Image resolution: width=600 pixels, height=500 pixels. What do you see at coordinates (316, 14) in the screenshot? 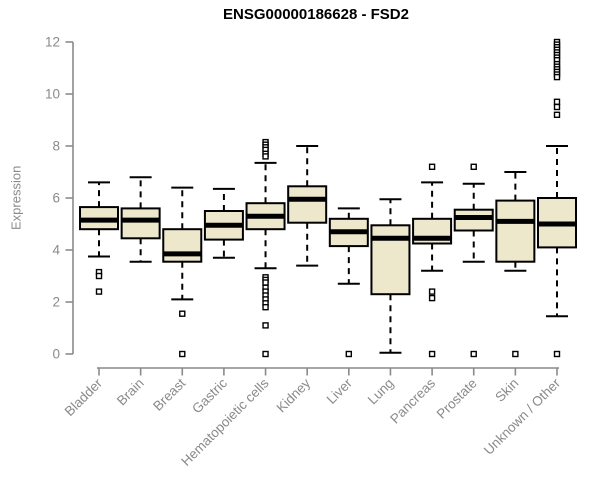
I see `chart-title: ENSG00000186628 - FSD2` at bounding box center [316, 14].